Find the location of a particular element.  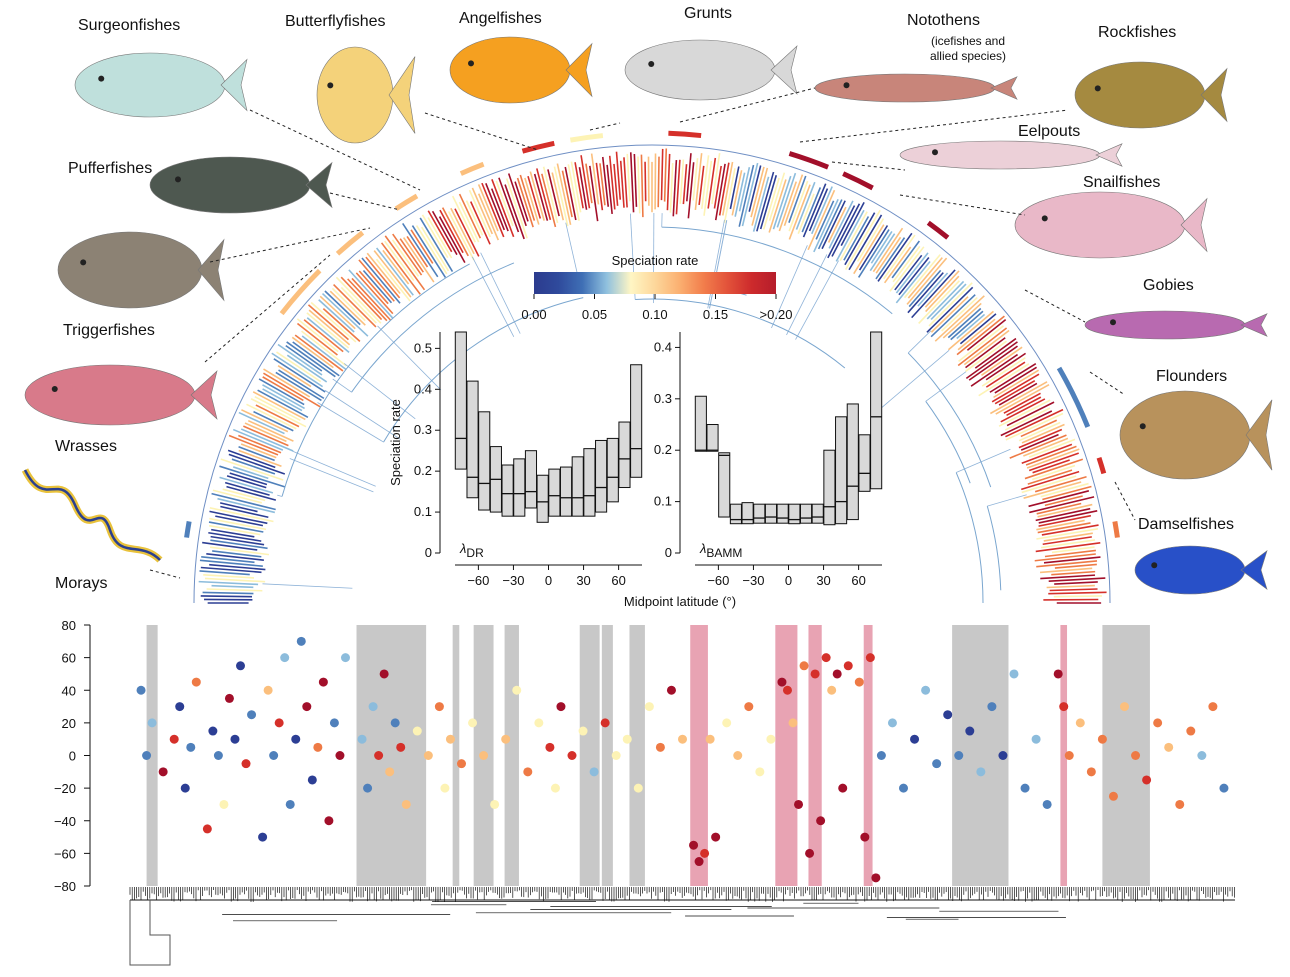

moray-stripe is located at coordinates (92, 515).